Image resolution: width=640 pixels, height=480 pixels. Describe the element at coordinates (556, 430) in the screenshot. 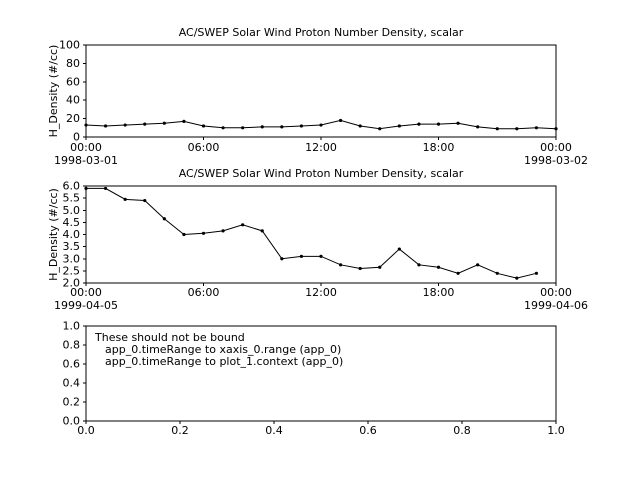

I see `x-tick-label: 1.0` at that location.